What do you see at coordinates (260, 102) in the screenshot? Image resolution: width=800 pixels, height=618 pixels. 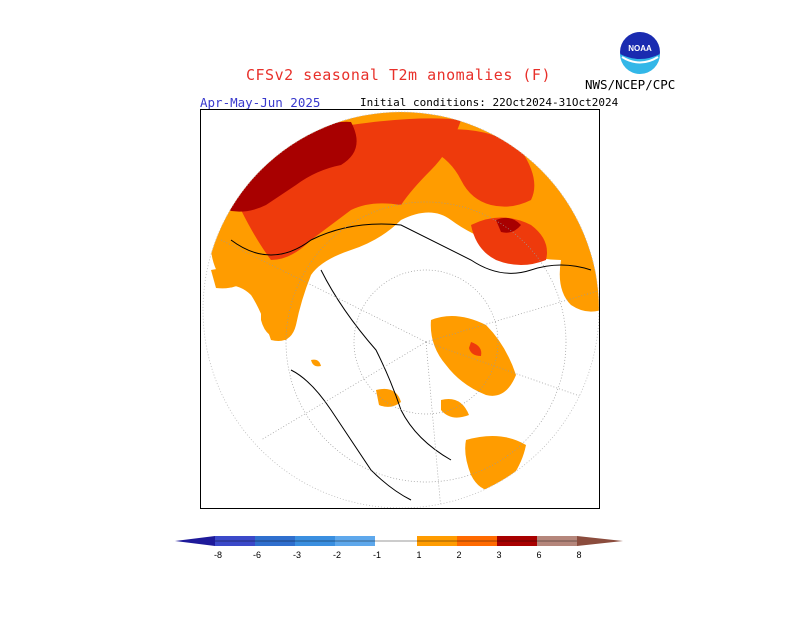 I see `season-label: Apr-May-Jun 2025` at bounding box center [260, 102].